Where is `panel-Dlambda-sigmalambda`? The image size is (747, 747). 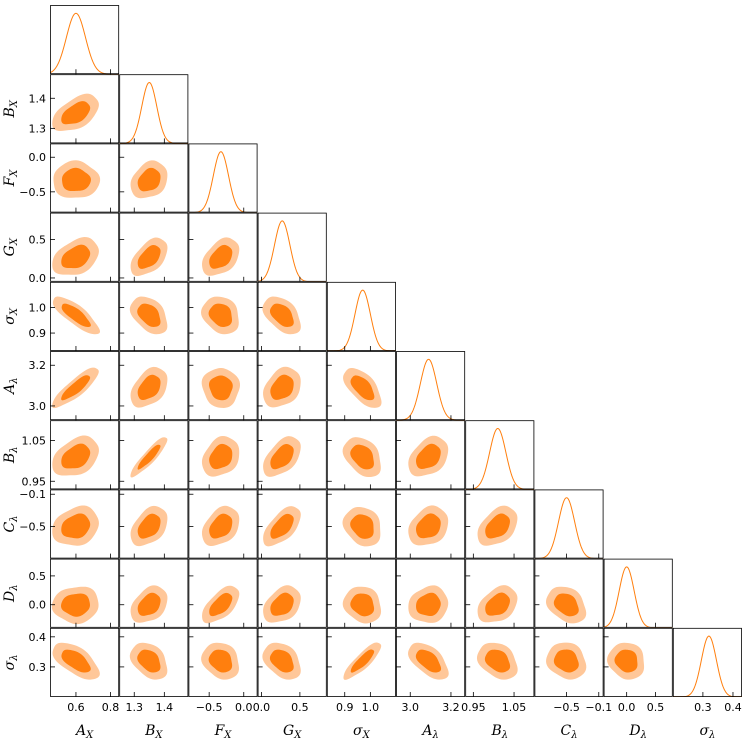 panel-Dlambda-sigmalambda is located at coordinates (638, 662).